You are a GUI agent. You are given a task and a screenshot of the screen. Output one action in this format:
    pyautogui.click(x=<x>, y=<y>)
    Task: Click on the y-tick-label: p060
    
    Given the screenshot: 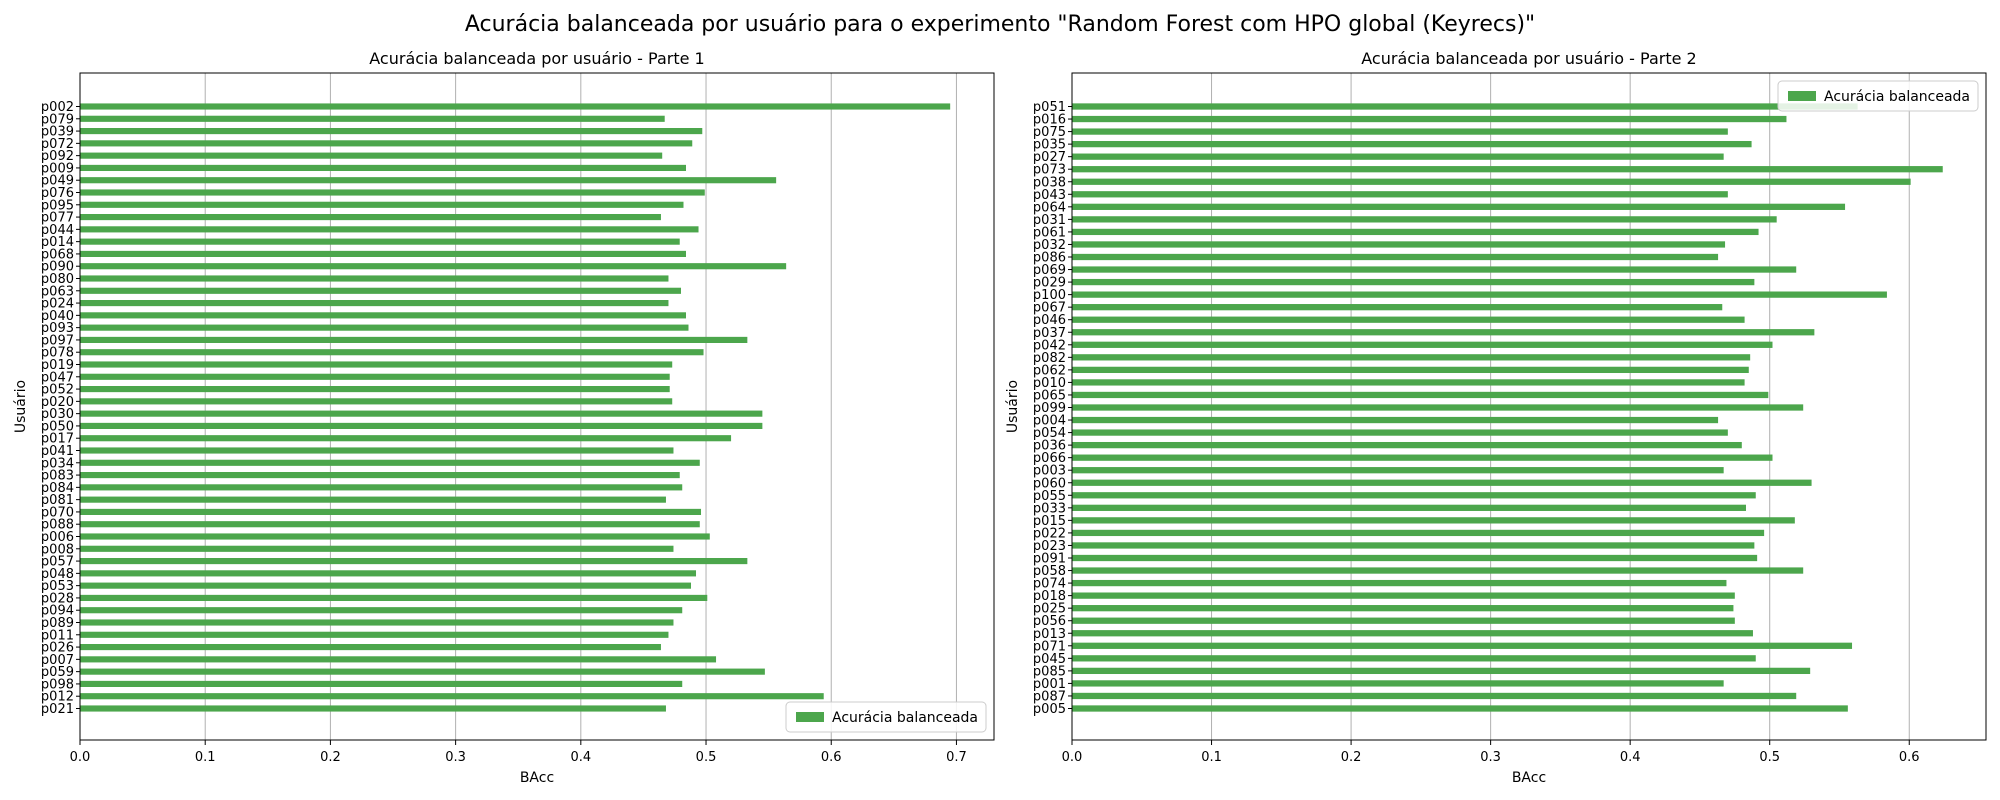 What is the action you would take?
    pyautogui.click(x=1049, y=483)
    